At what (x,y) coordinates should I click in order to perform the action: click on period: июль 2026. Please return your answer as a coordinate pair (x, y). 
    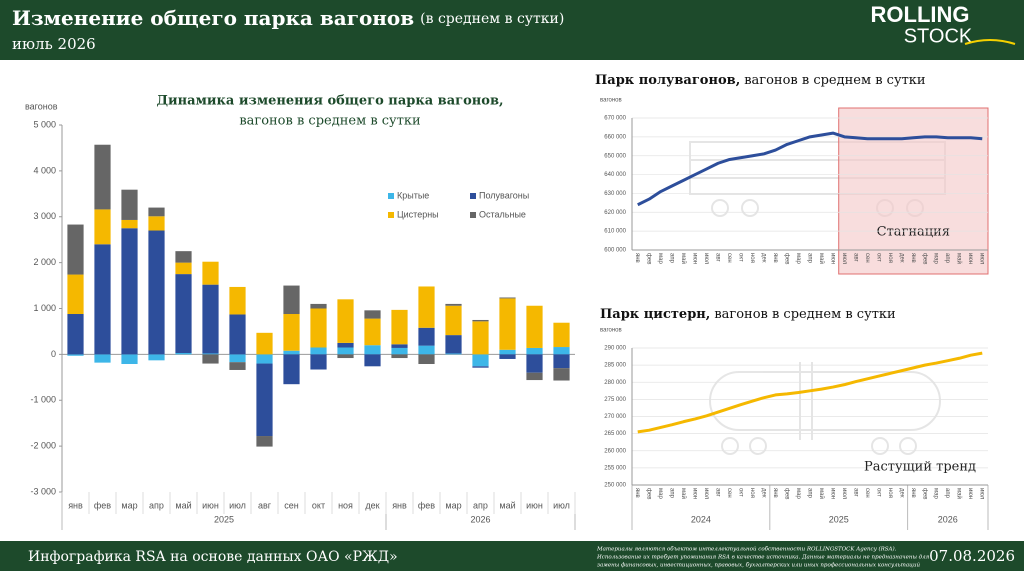
    Looking at the image, I should click on (54, 44).